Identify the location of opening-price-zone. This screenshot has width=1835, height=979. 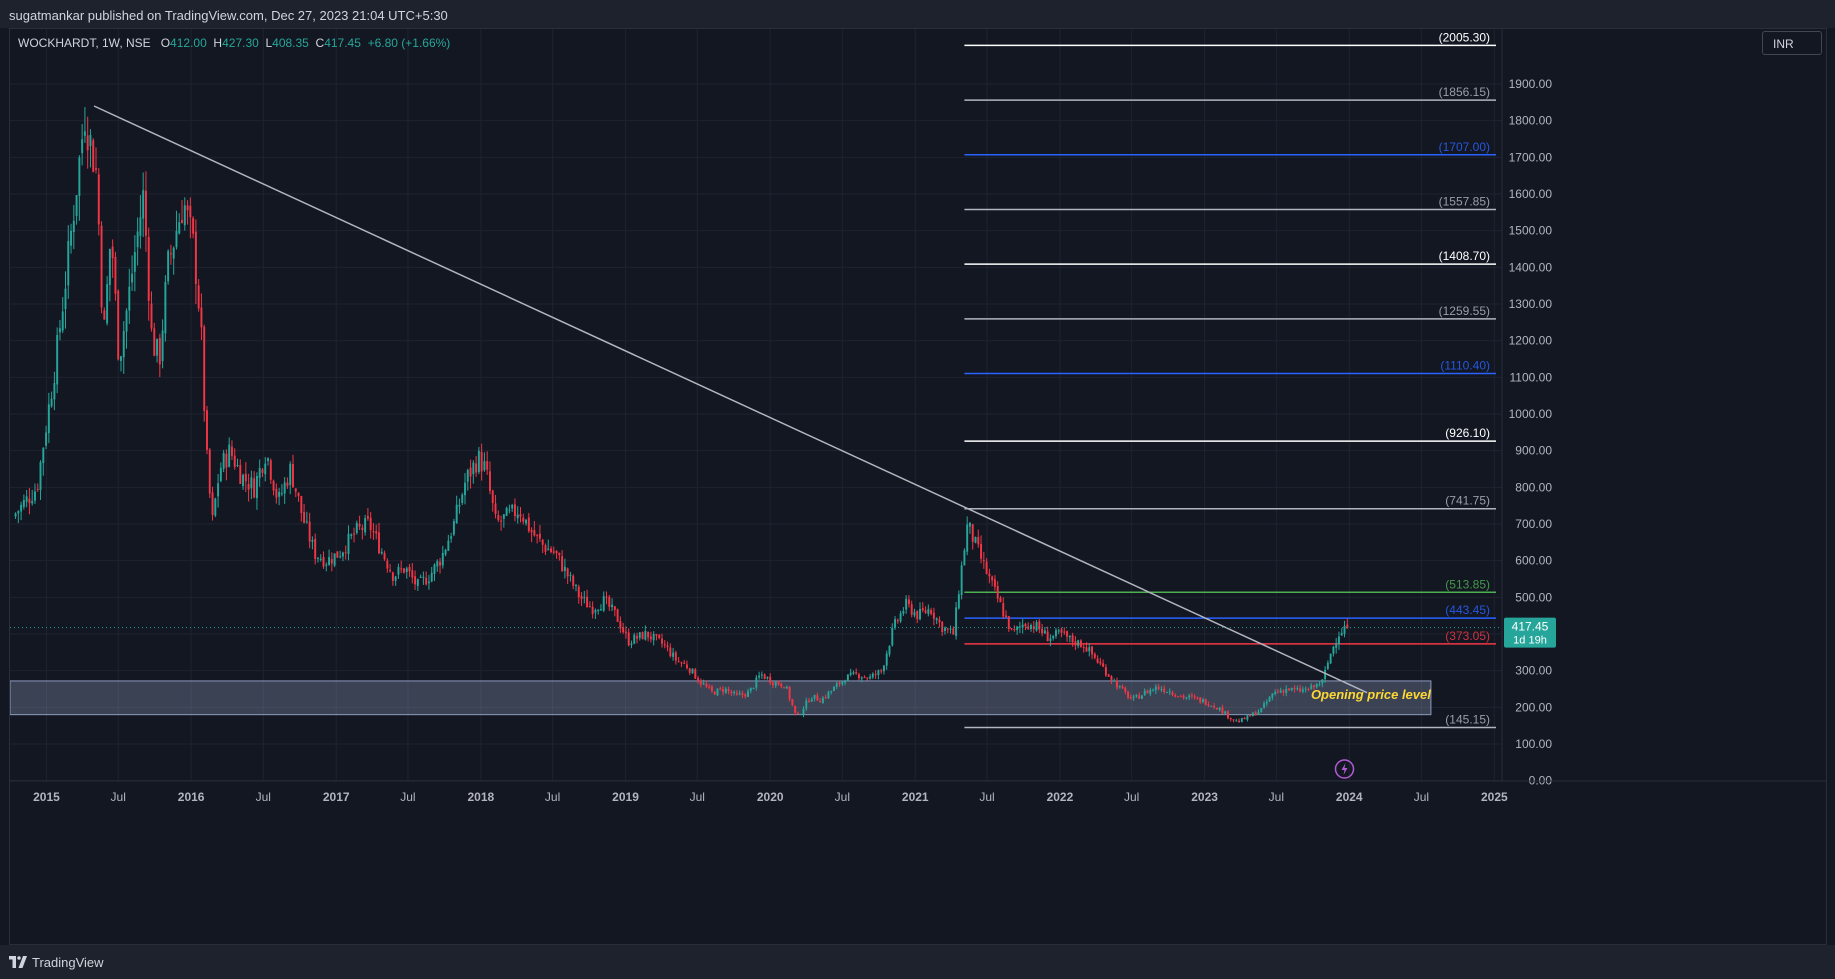
(721, 698).